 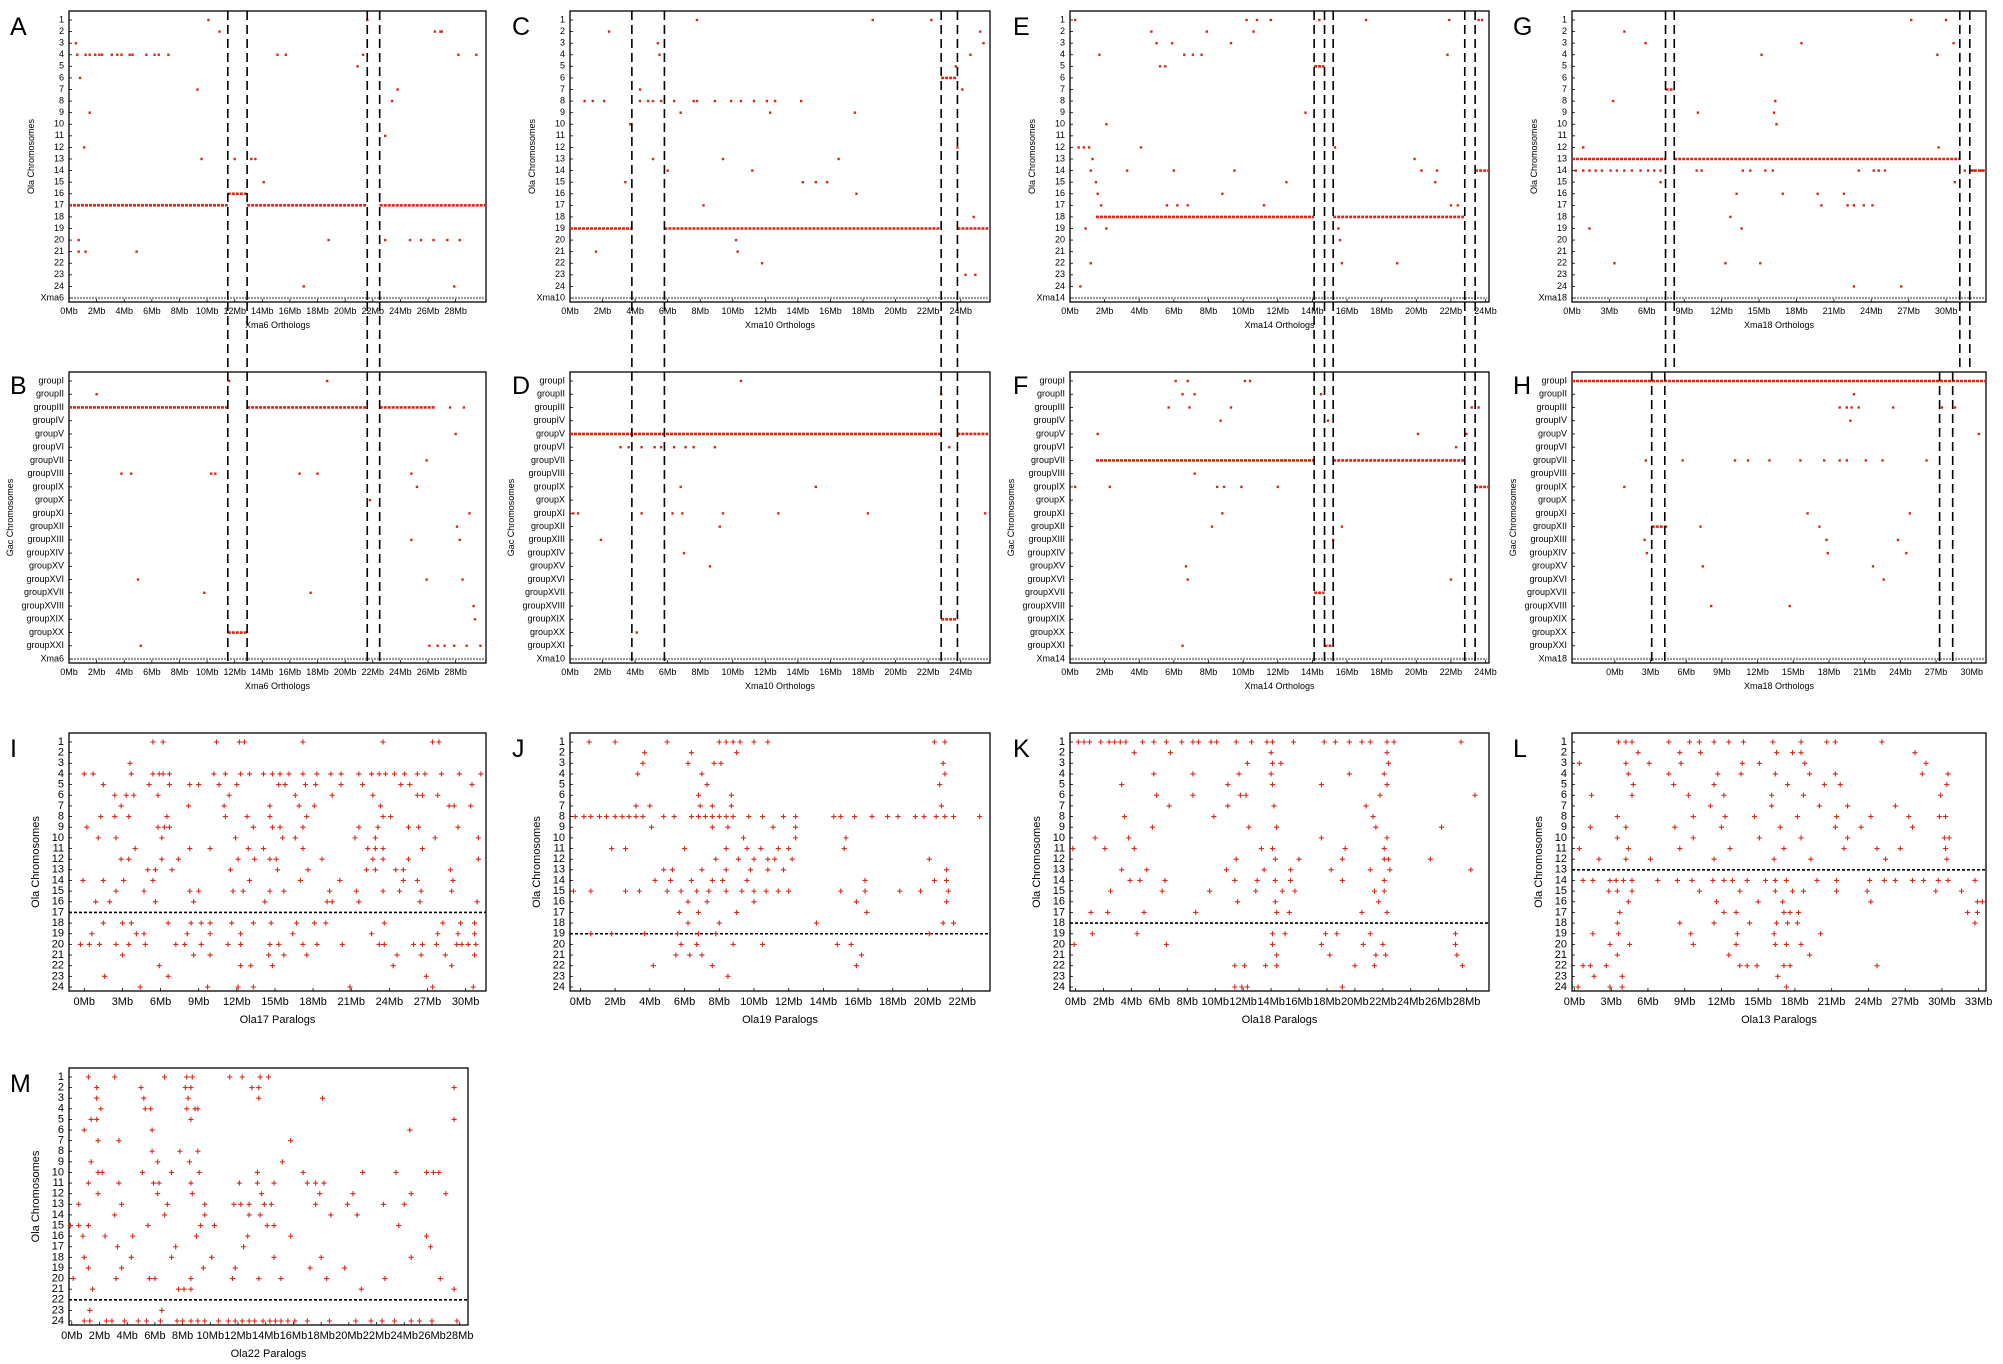 I want to click on y-tick-label: Xma18, so click(x=1552, y=658).